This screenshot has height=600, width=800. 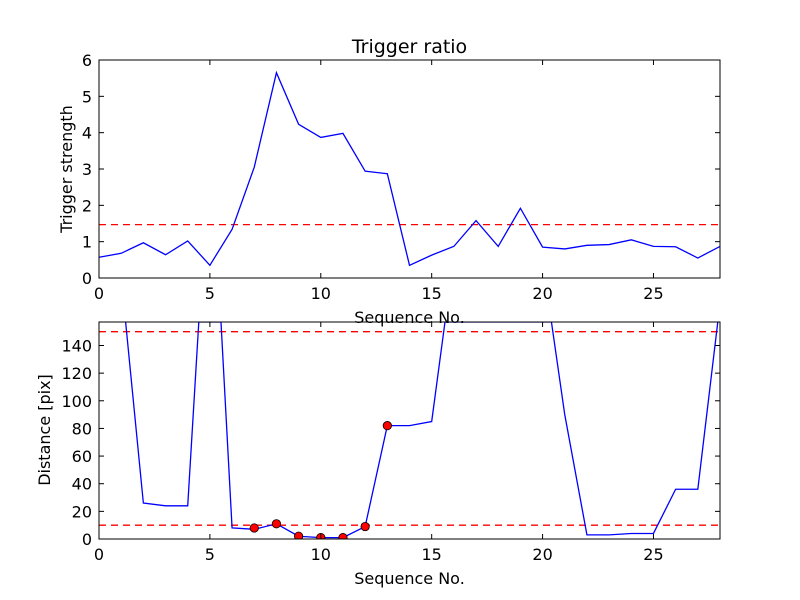 What do you see at coordinates (82, 428) in the screenshot?
I see `bottom-y-tick-label: 80` at bounding box center [82, 428].